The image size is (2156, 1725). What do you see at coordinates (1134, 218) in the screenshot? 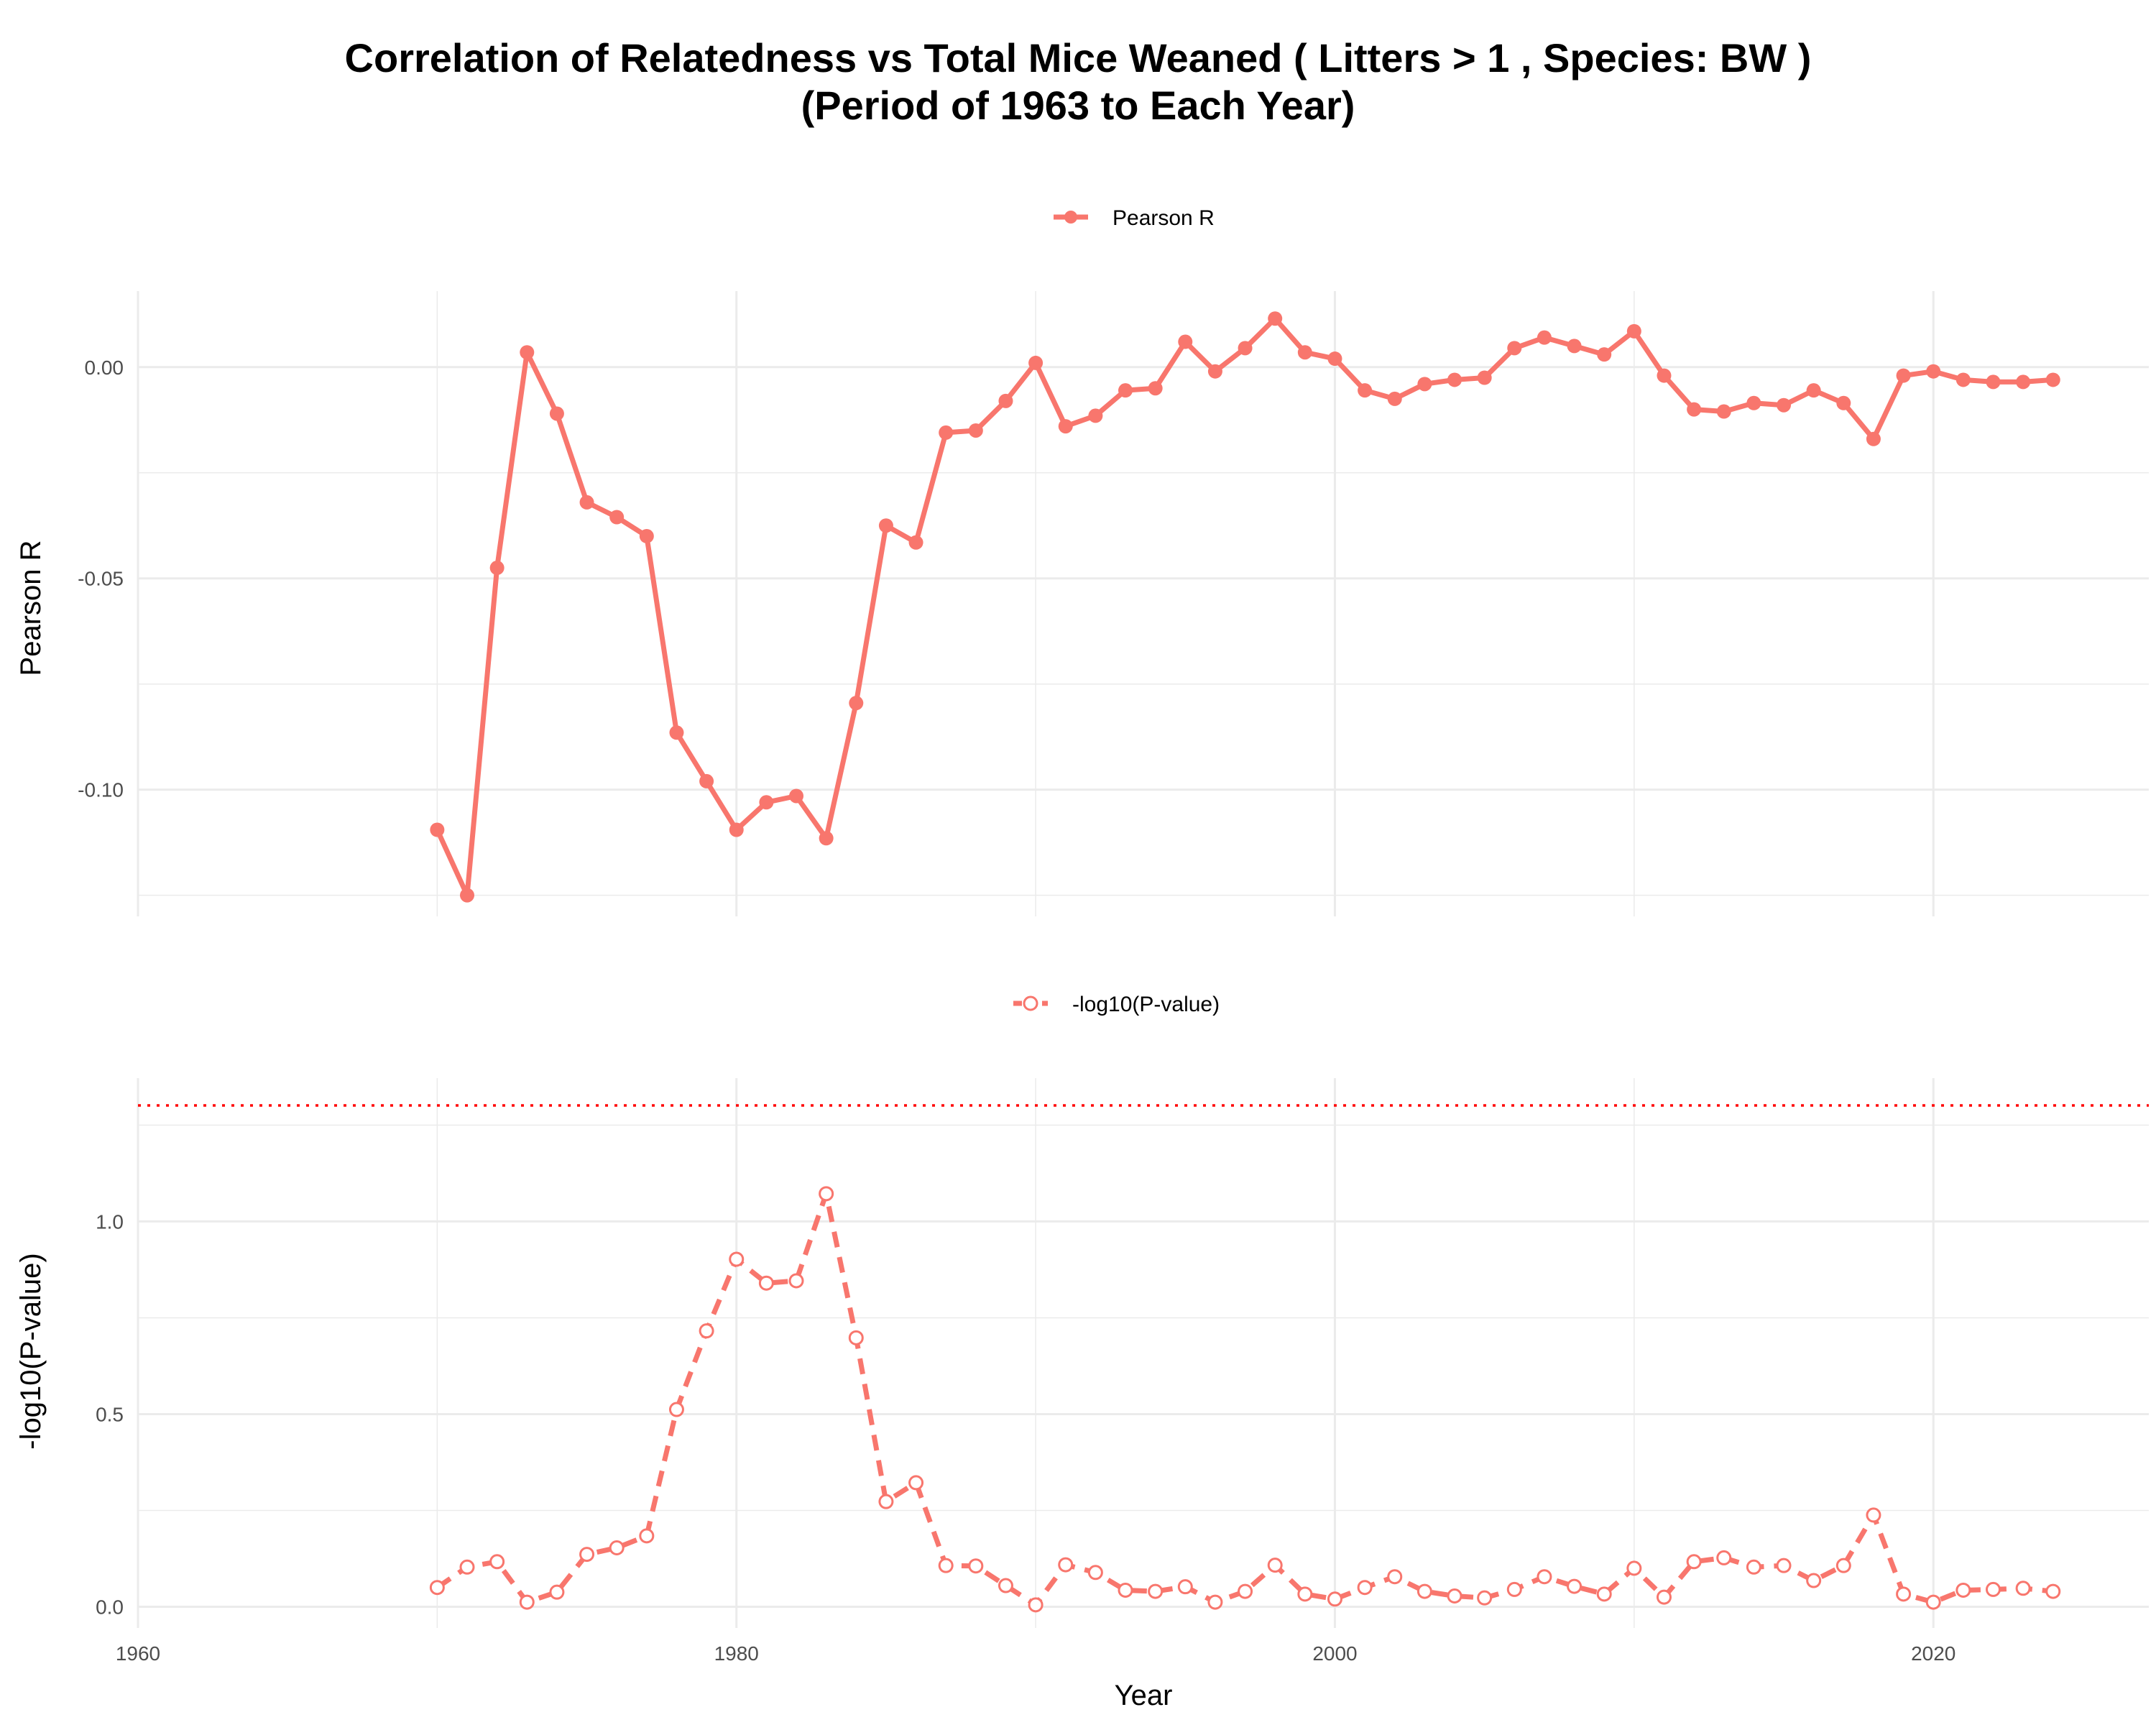
I see `top-legend: Pearson R` at bounding box center [1134, 218].